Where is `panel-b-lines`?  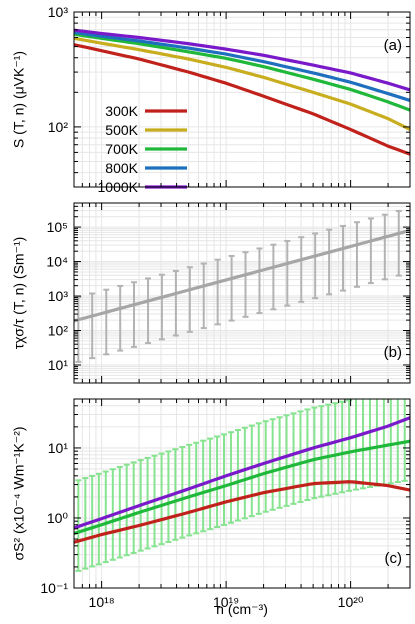
panel-b-lines is located at coordinates (242, 275).